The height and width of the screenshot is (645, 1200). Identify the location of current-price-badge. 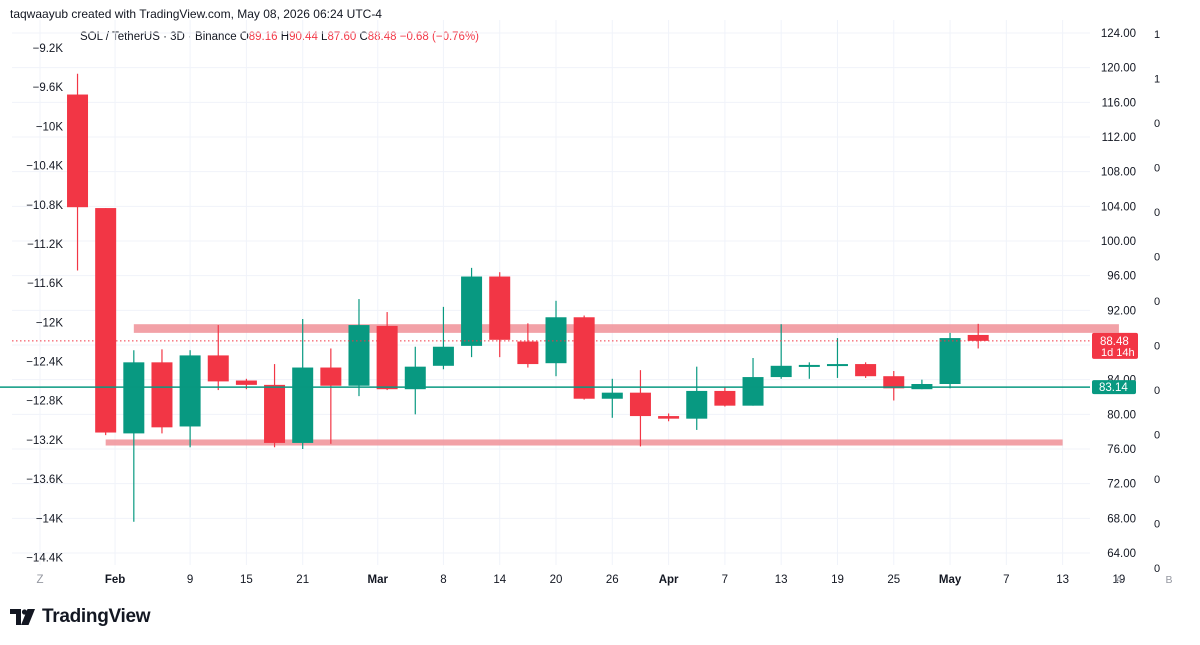
(1115, 345).